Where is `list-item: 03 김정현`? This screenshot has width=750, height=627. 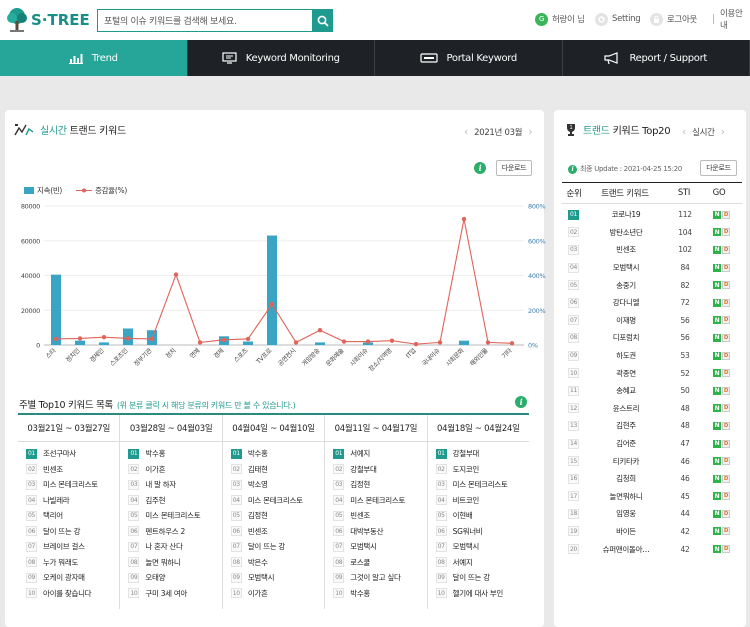 list-item: 03 김정현 is located at coordinates (375, 485).